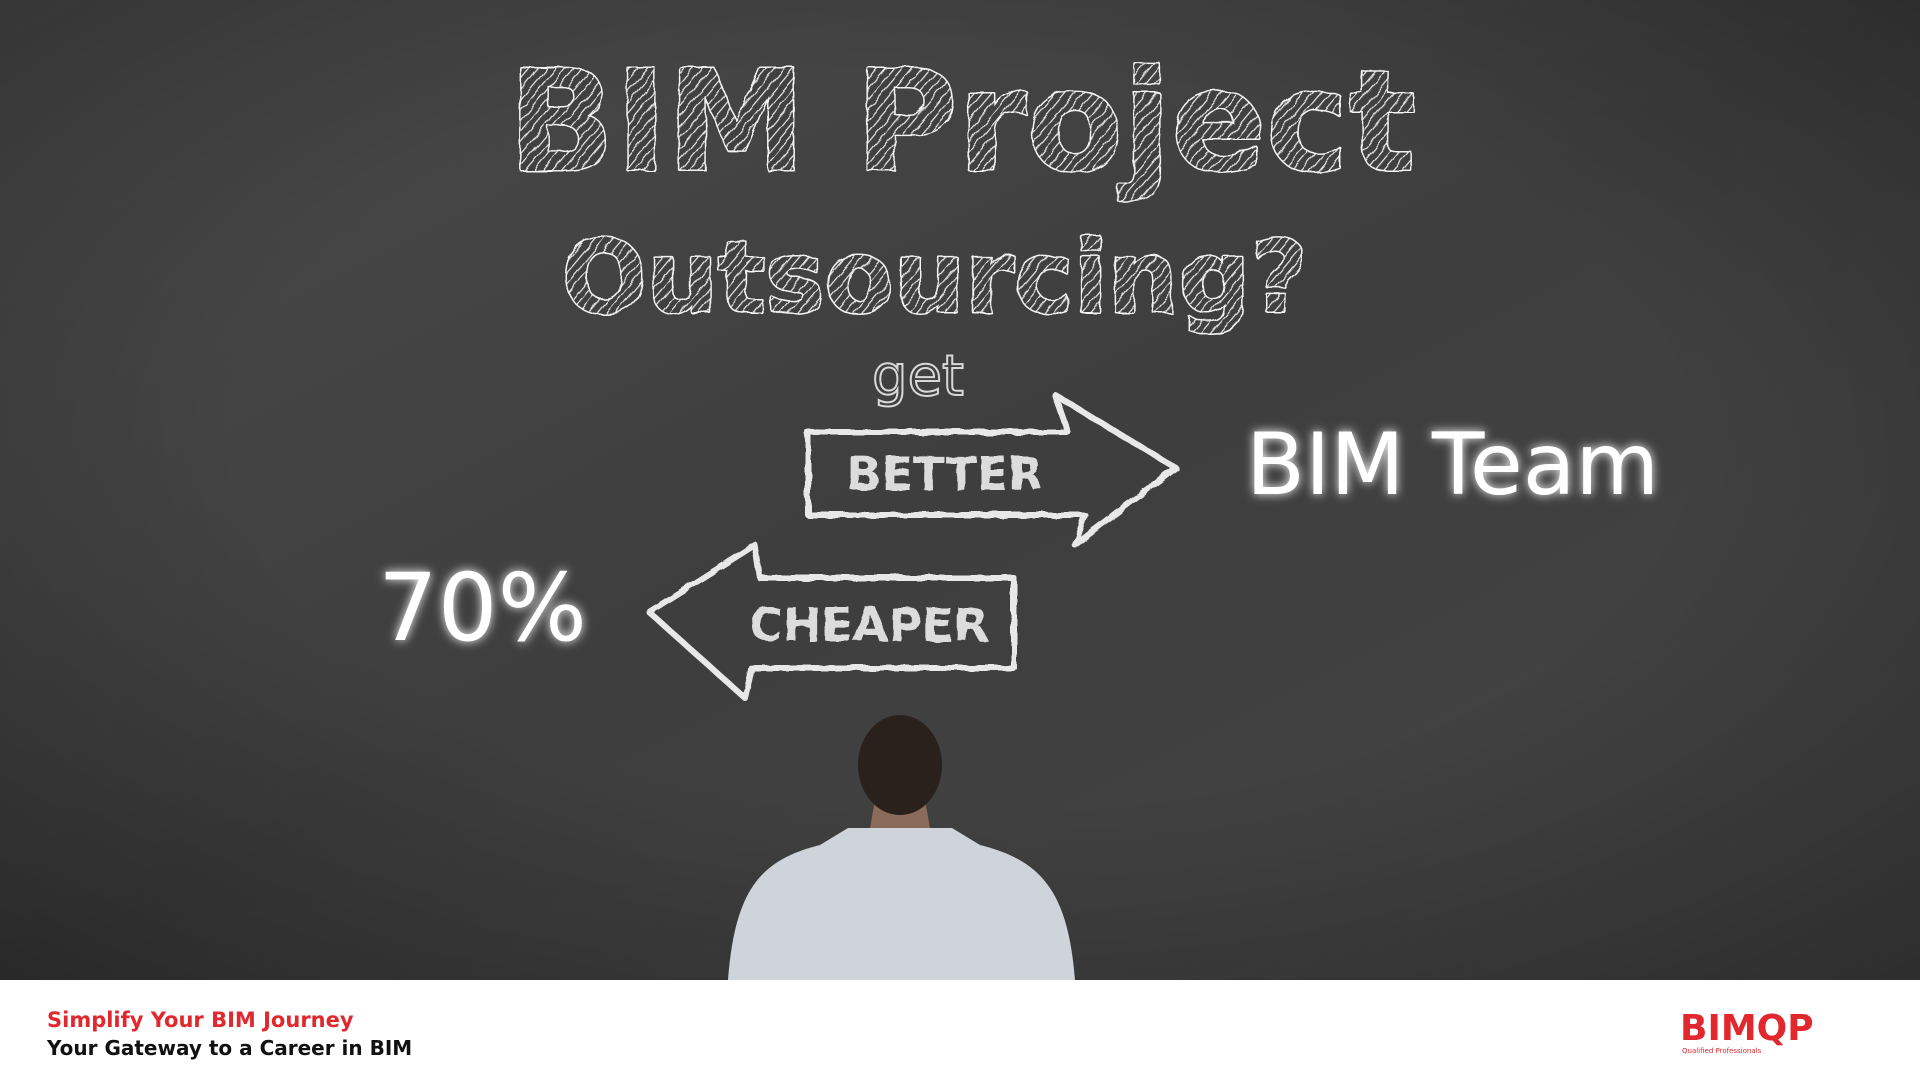 The width and height of the screenshot is (1920, 1080). What do you see at coordinates (900, 765) in the screenshot?
I see `head` at bounding box center [900, 765].